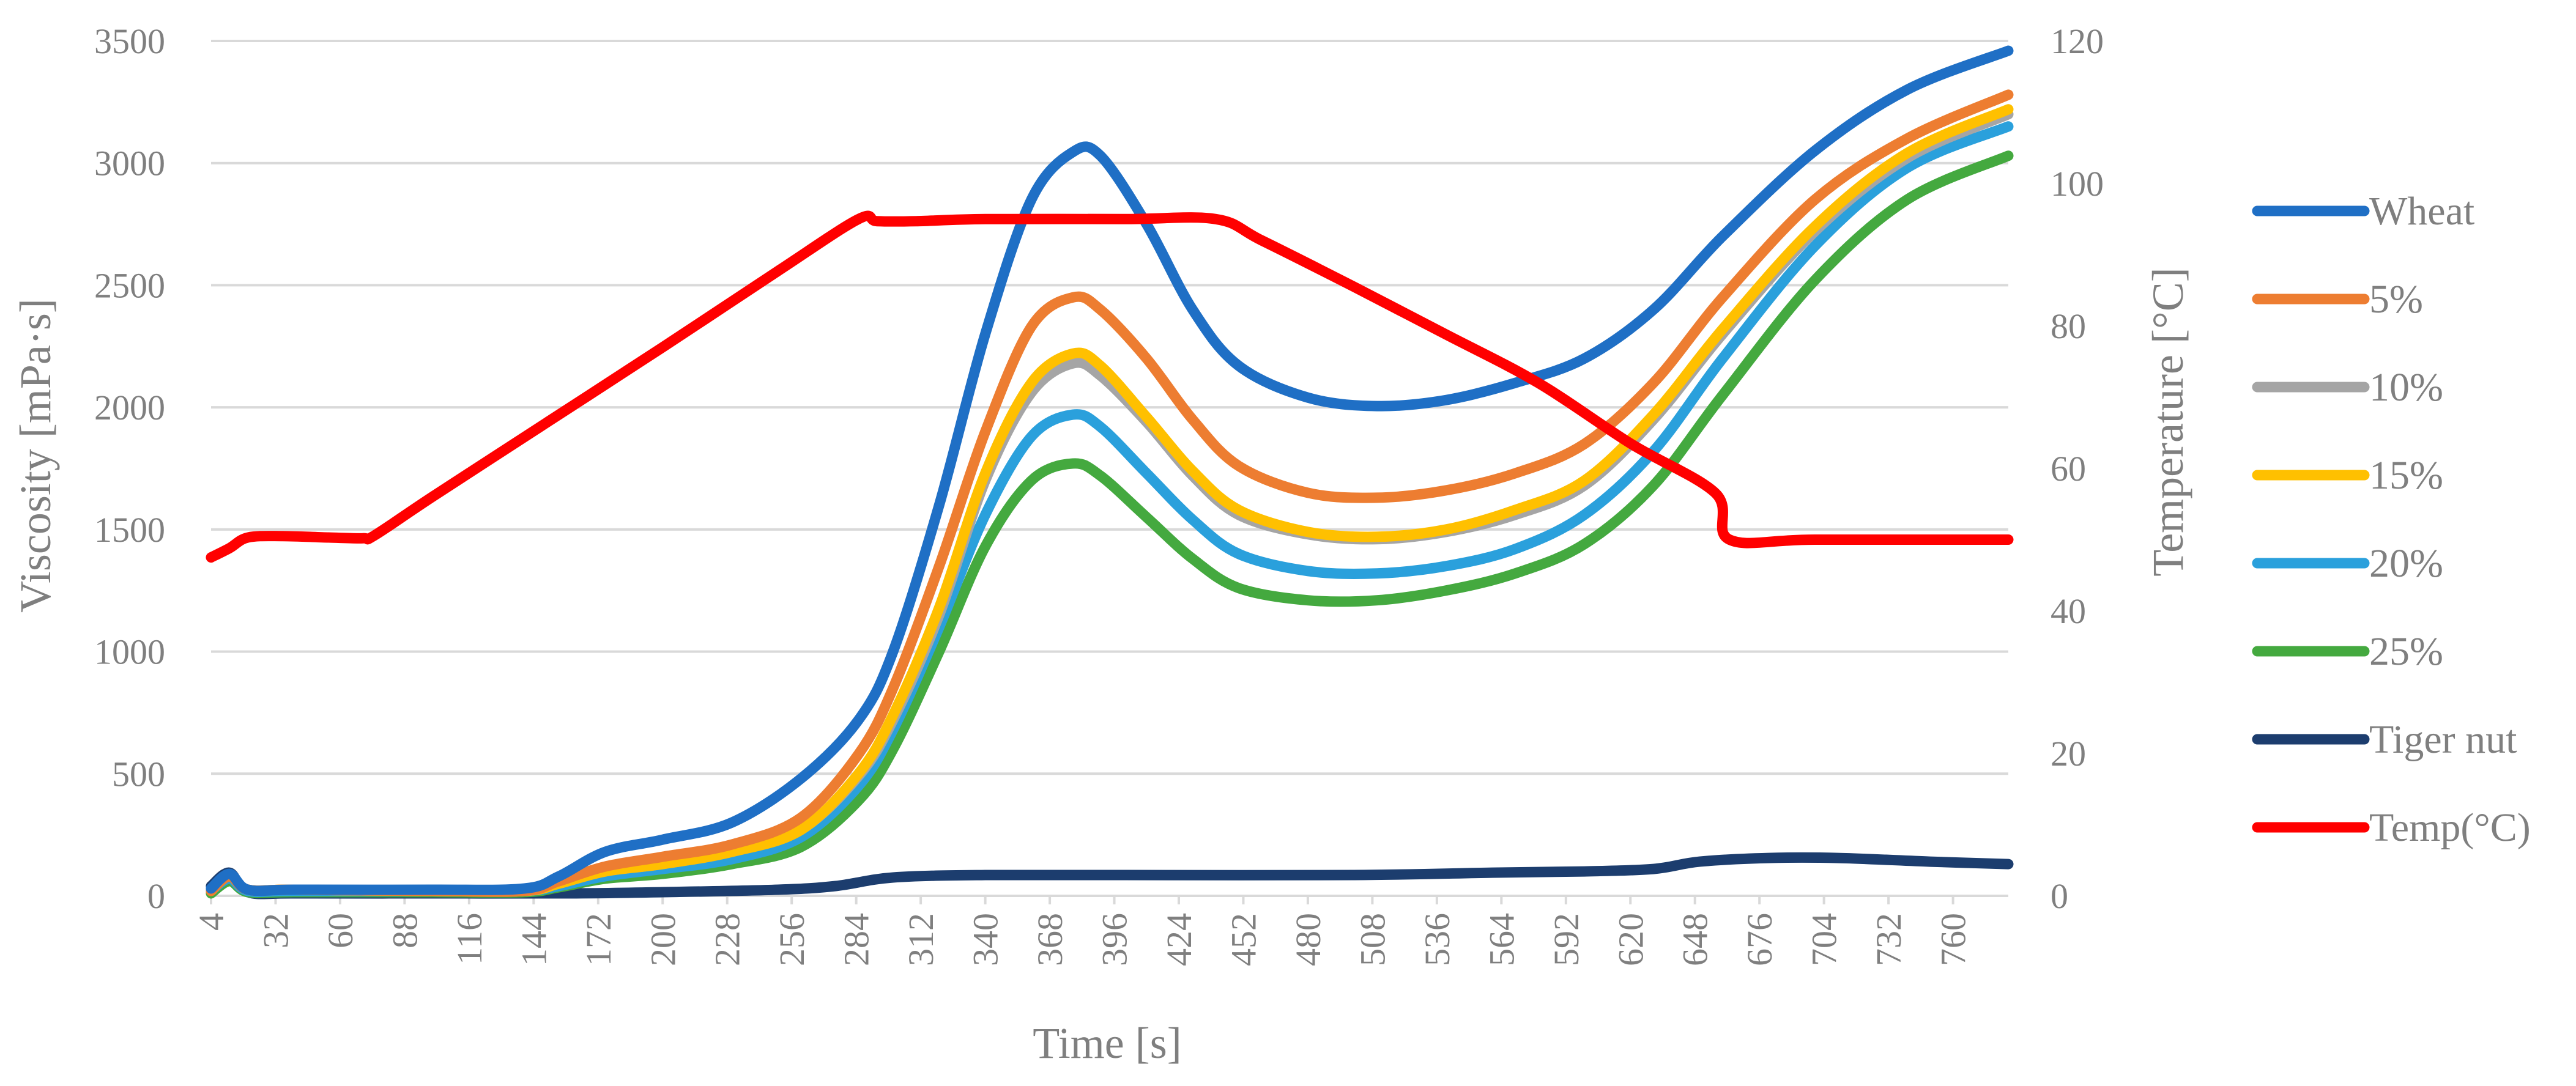  What do you see at coordinates (340, 931) in the screenshot?
I see `x-tick-label-2: 60` at bounding box center [340, 931].